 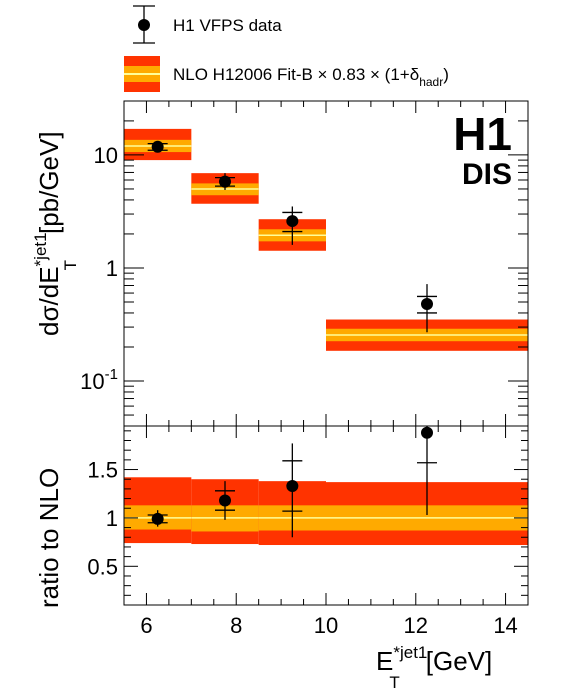 What do you see at coordinates (487, 174) in the screenshot?
I see `experiment-dis: DIS` at bounding box center [487, 174].